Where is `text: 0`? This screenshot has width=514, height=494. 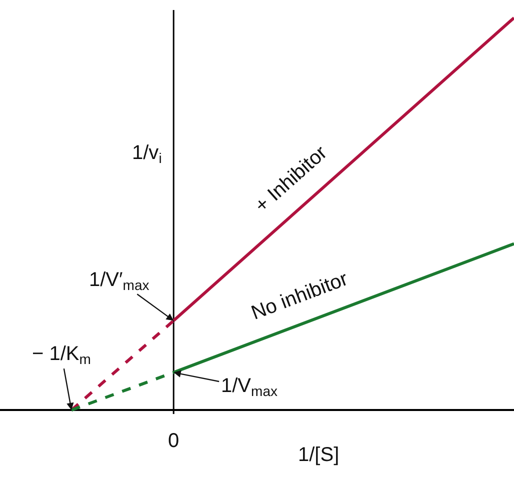 text: 0 is located at coordinates (174, 441).